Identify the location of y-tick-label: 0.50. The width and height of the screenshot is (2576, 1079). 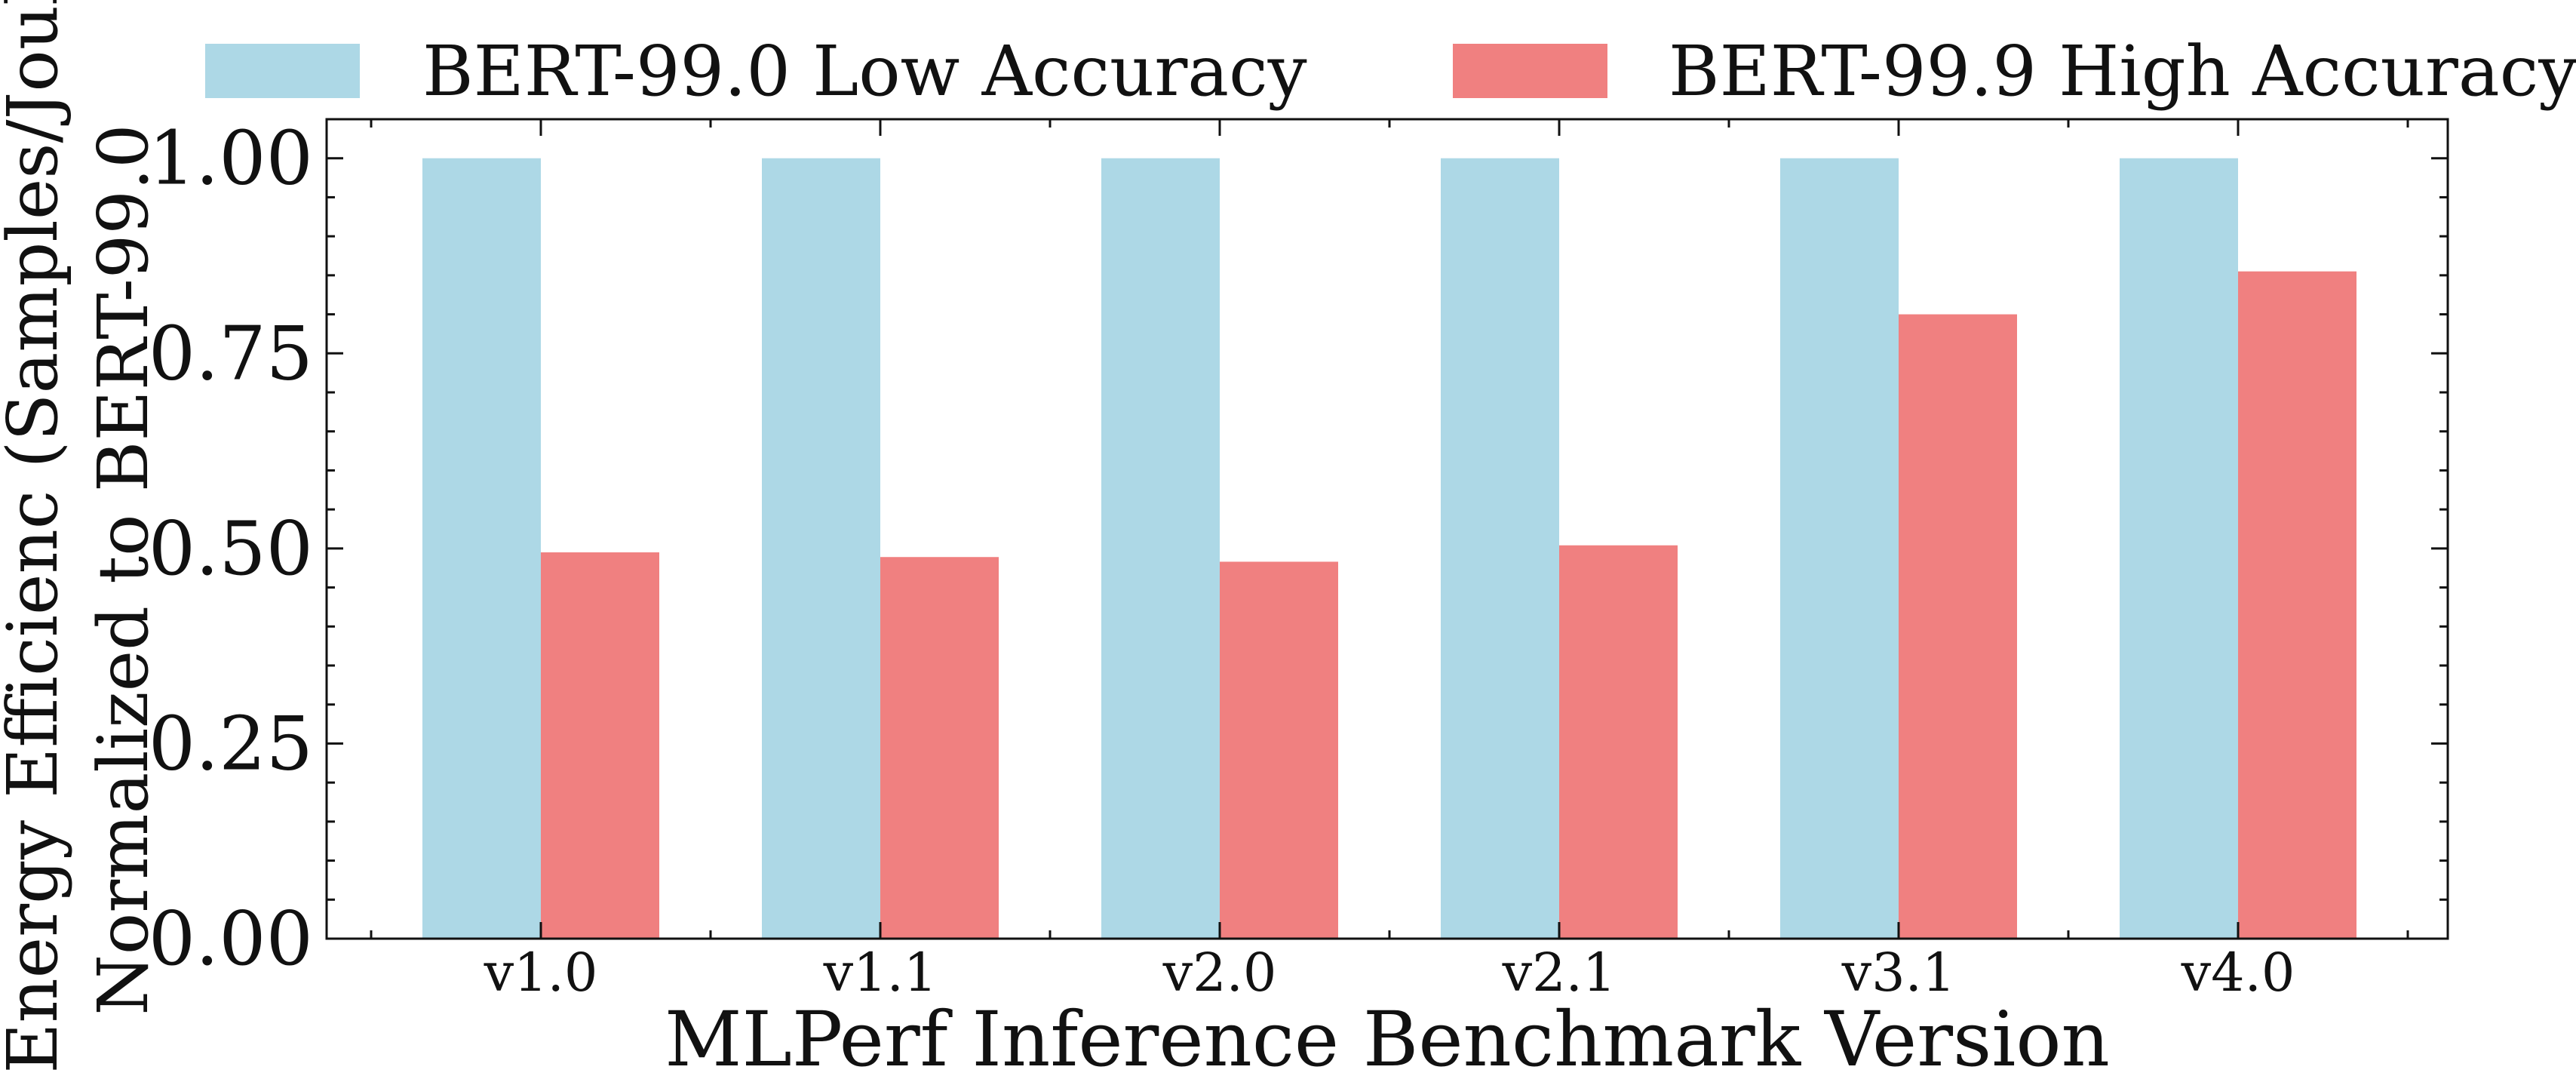
(231, 549).